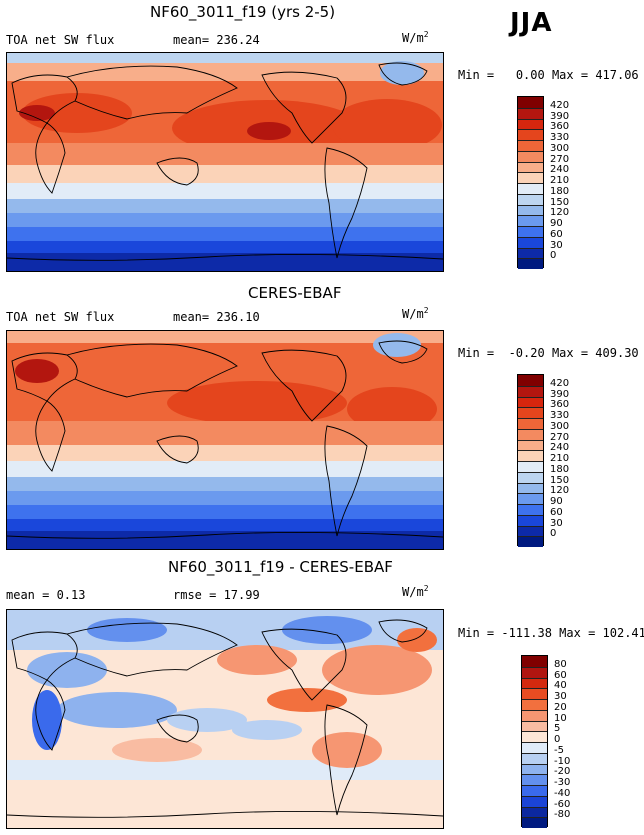  Describe the element at coordinates (415, 313) in the screenshot. I see `panel2-units: W/m2` at that location.